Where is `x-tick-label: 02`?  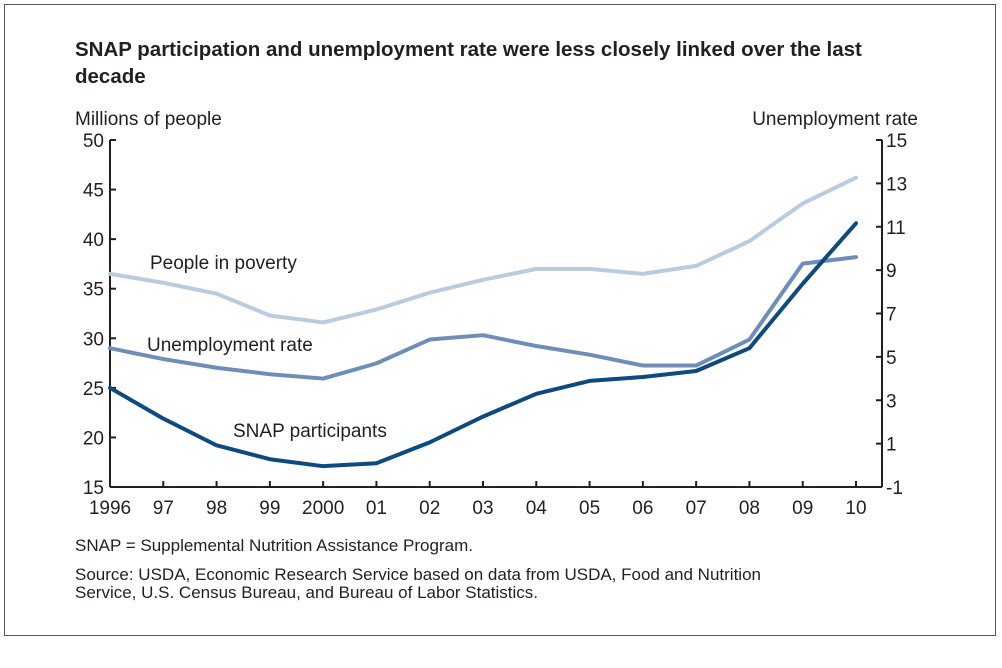 x-tick-label: 02 is located at coordinates (429, 508).